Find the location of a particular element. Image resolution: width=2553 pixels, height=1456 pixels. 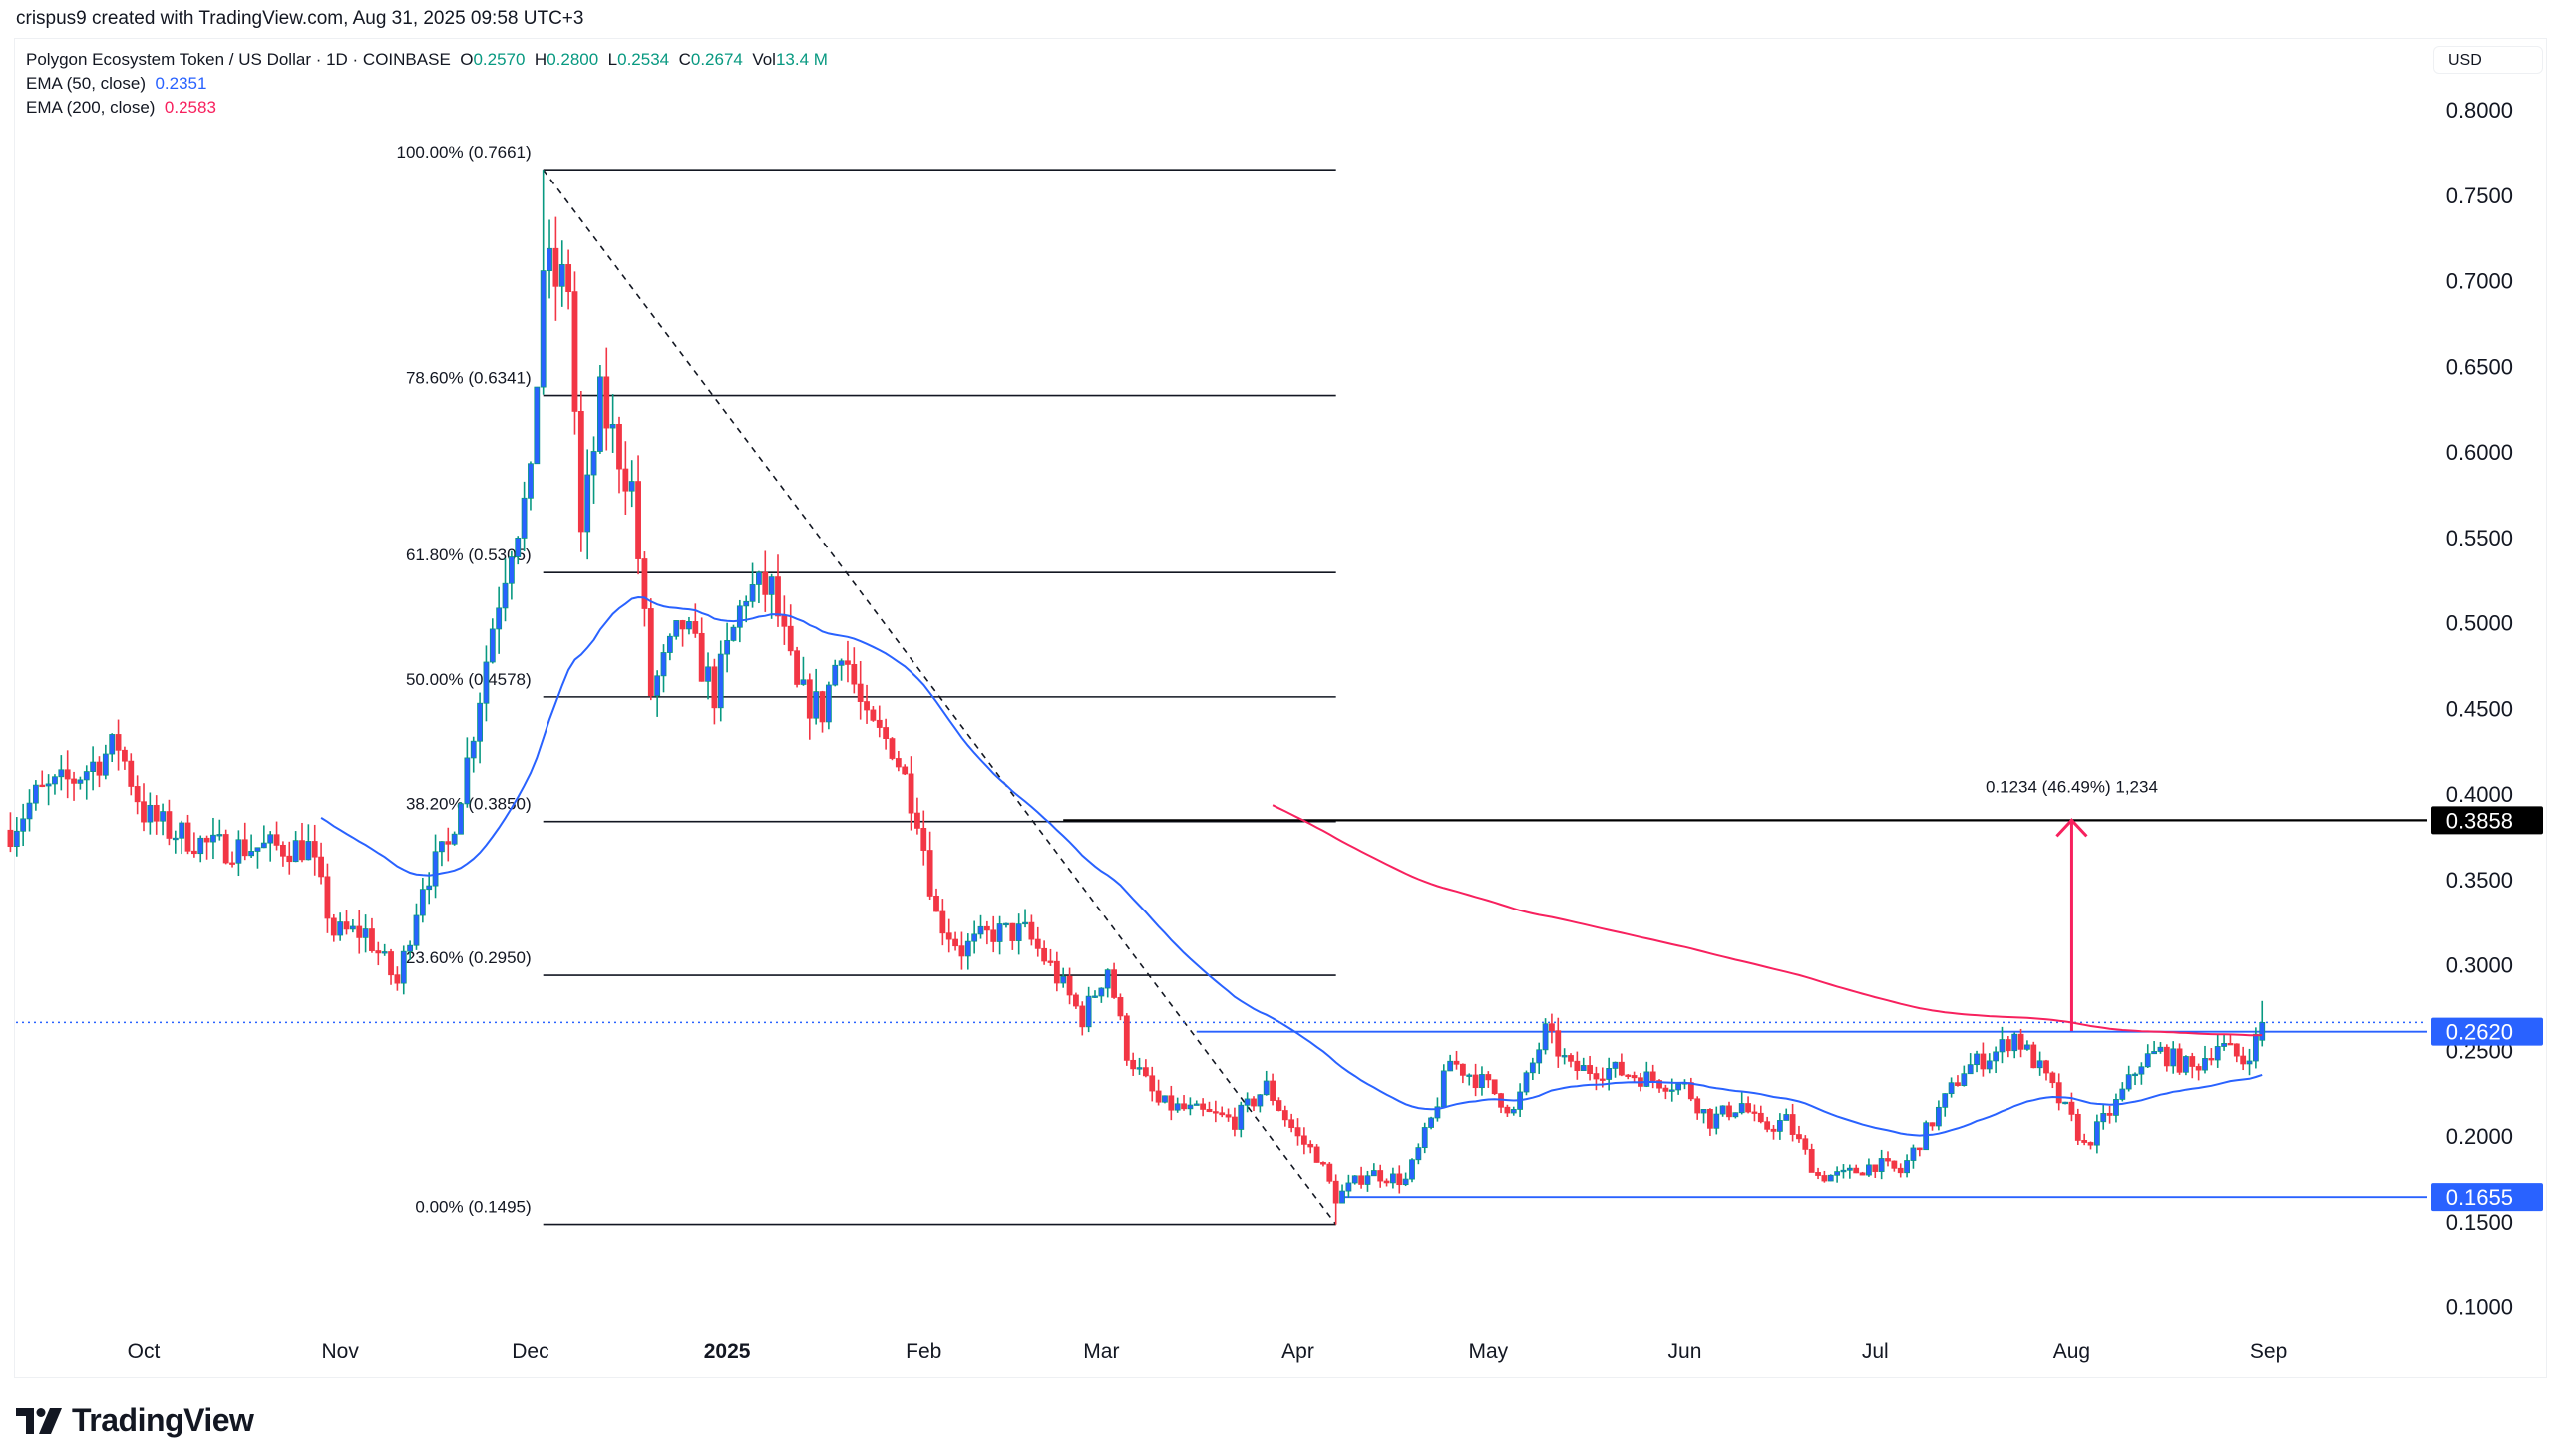

currency-button: USD is located at coordinates (2488, 60).